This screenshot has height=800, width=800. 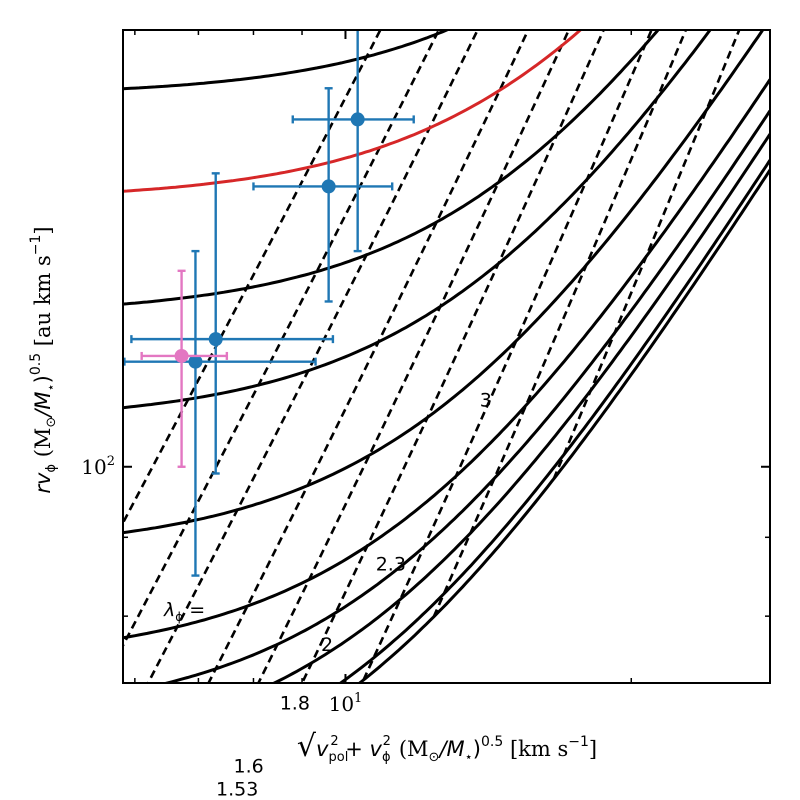 I want to click on excluded-region-hatch, so click(x=446, y=15).